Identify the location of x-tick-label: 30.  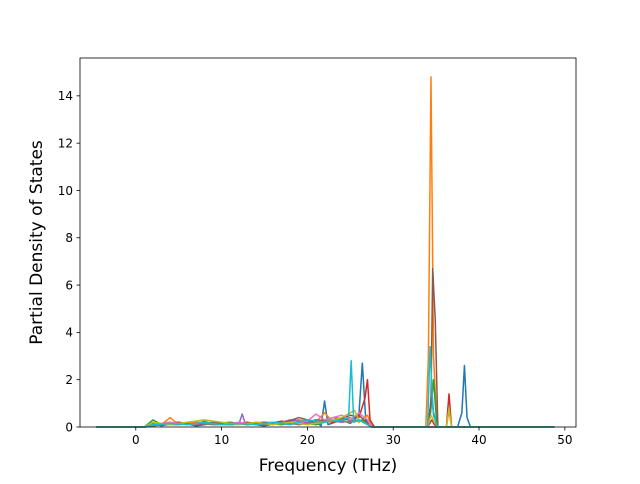
(393, 440).